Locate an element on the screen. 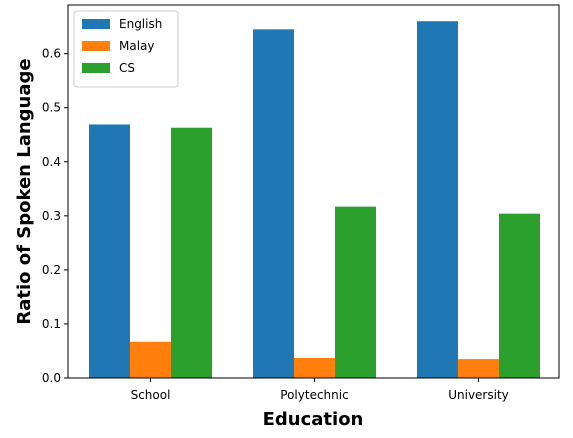  x-tick-label: Polytechnic is located at coordinates (314, 395).